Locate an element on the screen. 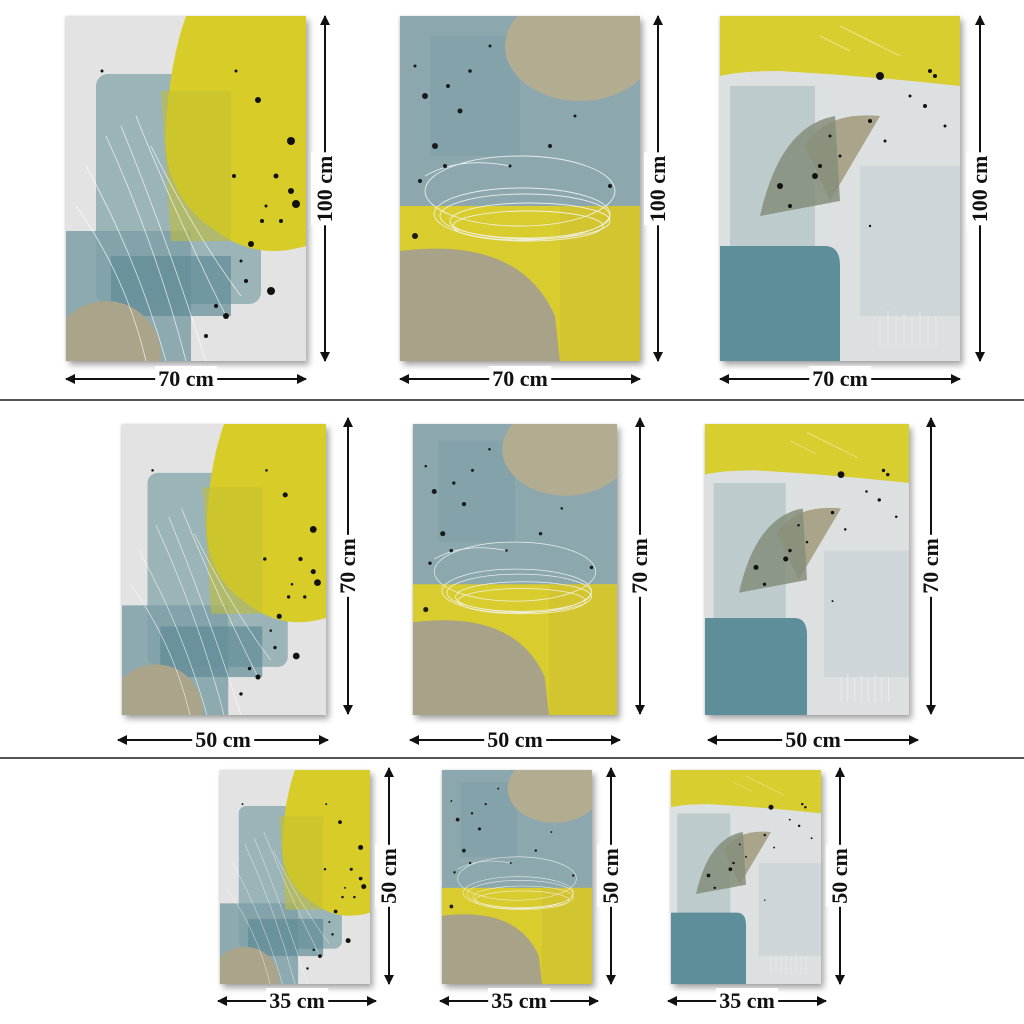  canvas-print-row3-teal-loop is located at coordinates (517, 877).